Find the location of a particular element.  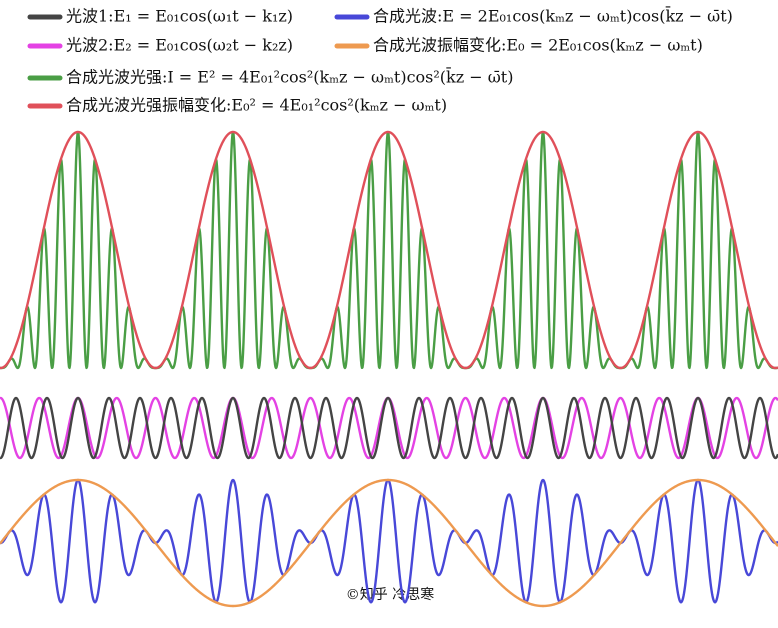

legend-label: 合成光波光强振幅变化:E₀² = 4E₀₁²cos²(kₘz − ωₘt) is located at coordinates (256, 105).